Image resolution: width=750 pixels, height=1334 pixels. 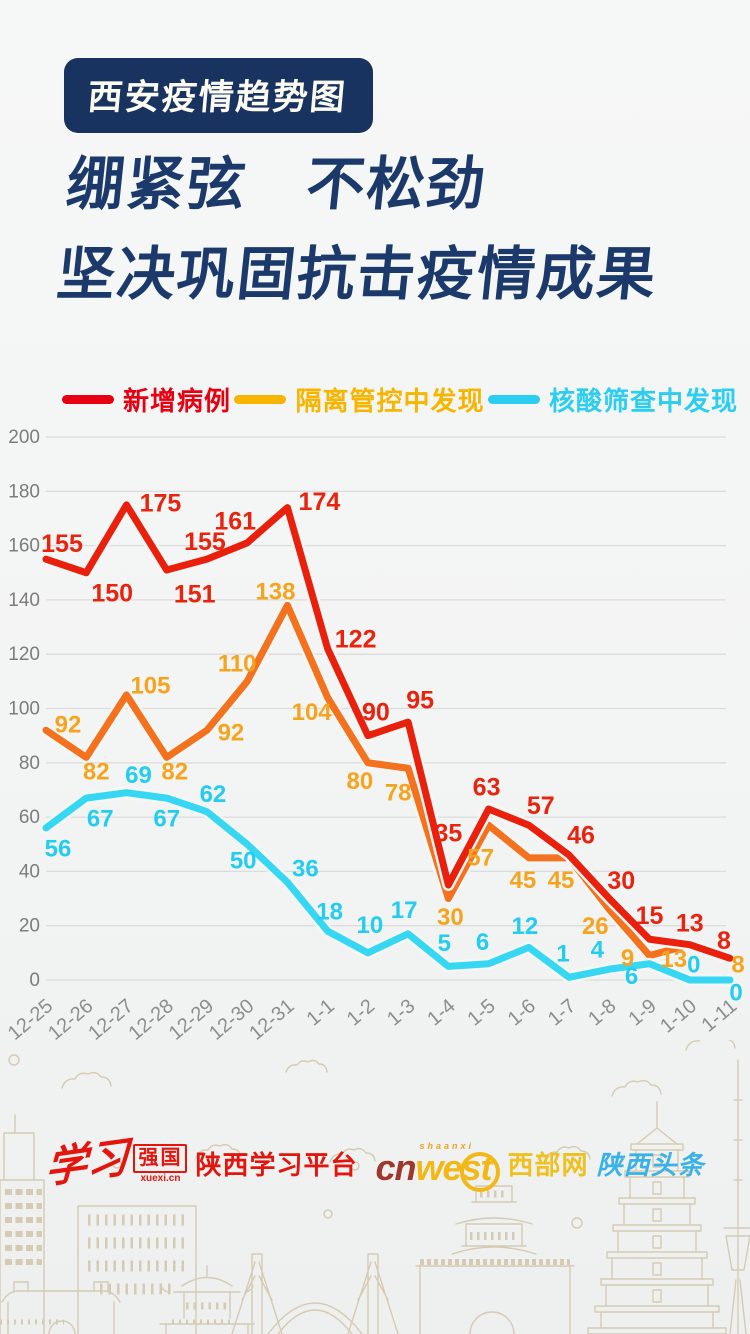 What do you see at coordinates (24, 600) in the screenshot?
I see `svg-text: 140` at bounding box center [24, 600].